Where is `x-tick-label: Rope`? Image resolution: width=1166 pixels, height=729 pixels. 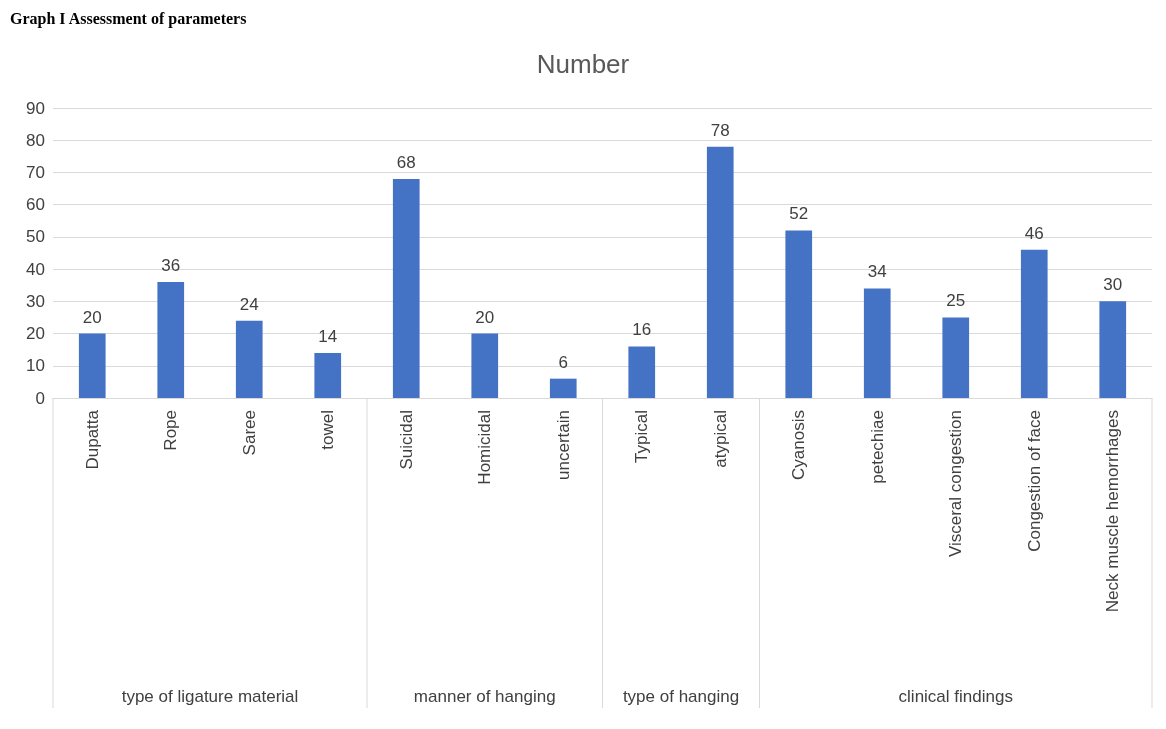
x-tick-label: Rope is located at coordinates (171, 430).